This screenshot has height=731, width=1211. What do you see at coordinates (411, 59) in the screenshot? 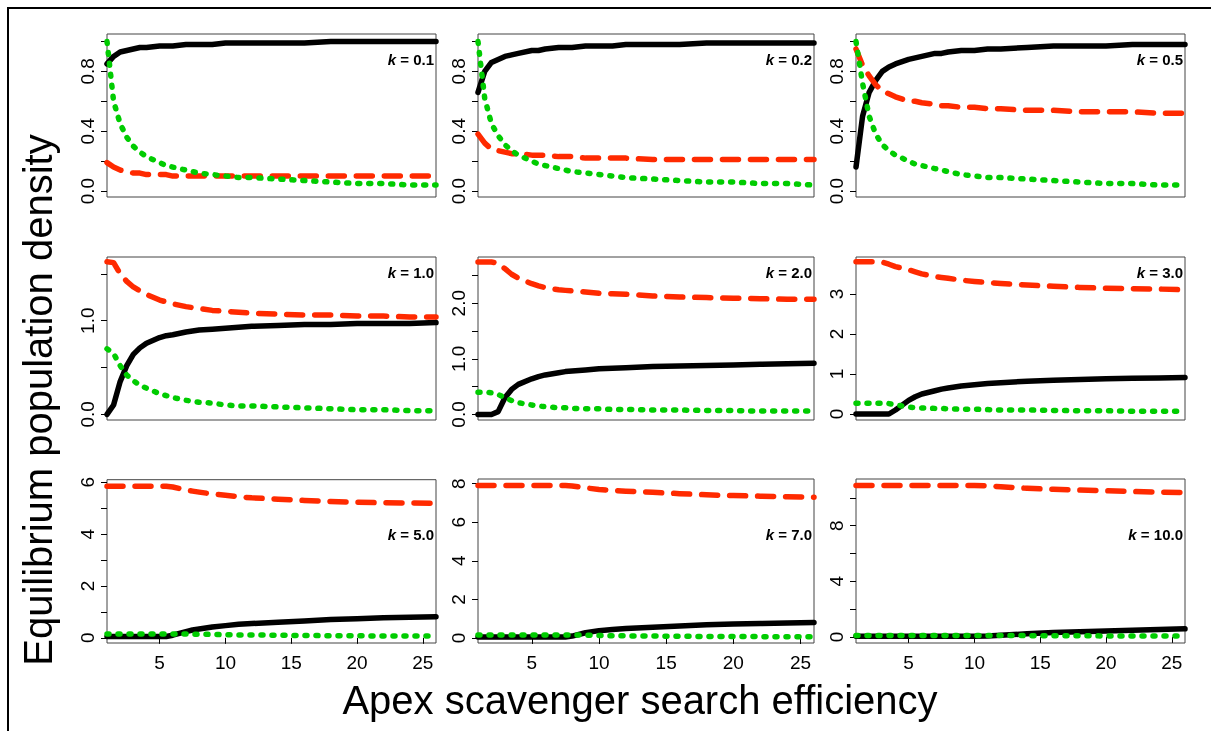
I see `annotation: k = 0.1` at bounding box center [411, 59].